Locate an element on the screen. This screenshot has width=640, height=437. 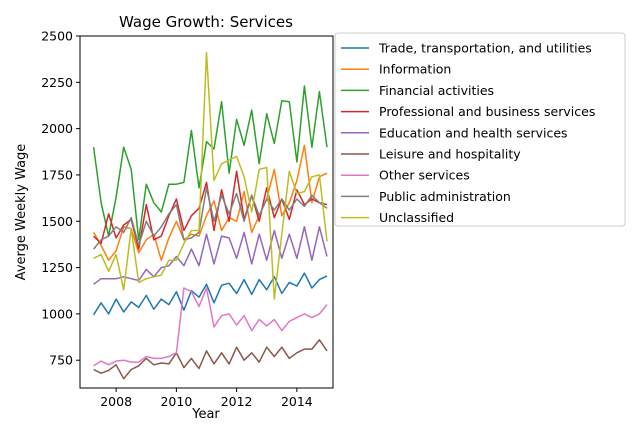
x-axis: 2008 2010 2012 2014 is located at coordinates (206, 398).